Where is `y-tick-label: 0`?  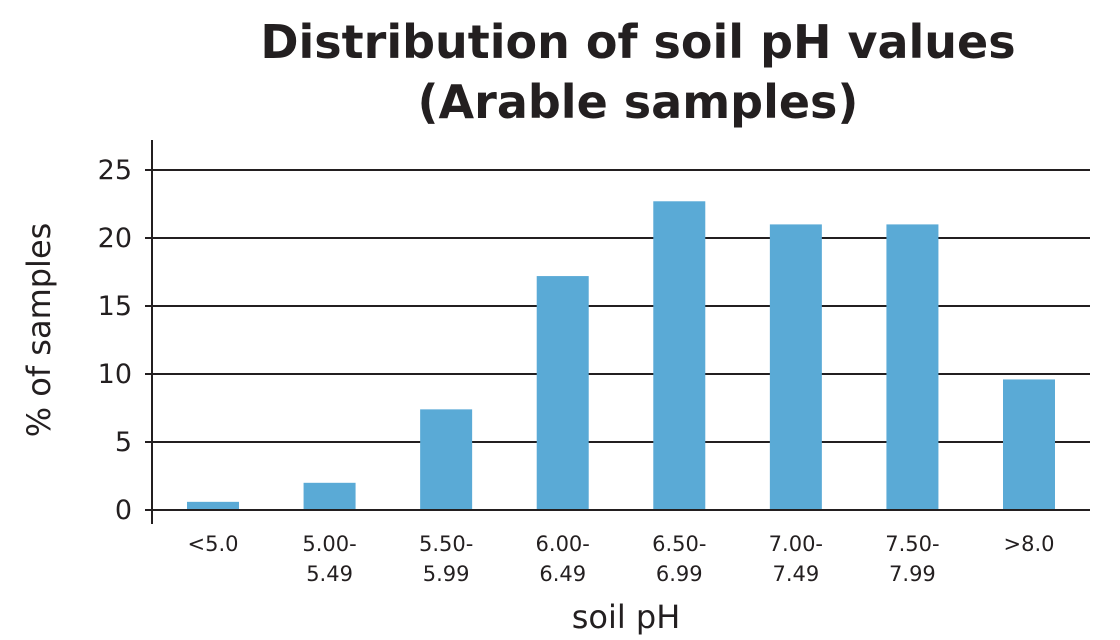 y-tick-label: 0 is located at coordinates (123, 510).